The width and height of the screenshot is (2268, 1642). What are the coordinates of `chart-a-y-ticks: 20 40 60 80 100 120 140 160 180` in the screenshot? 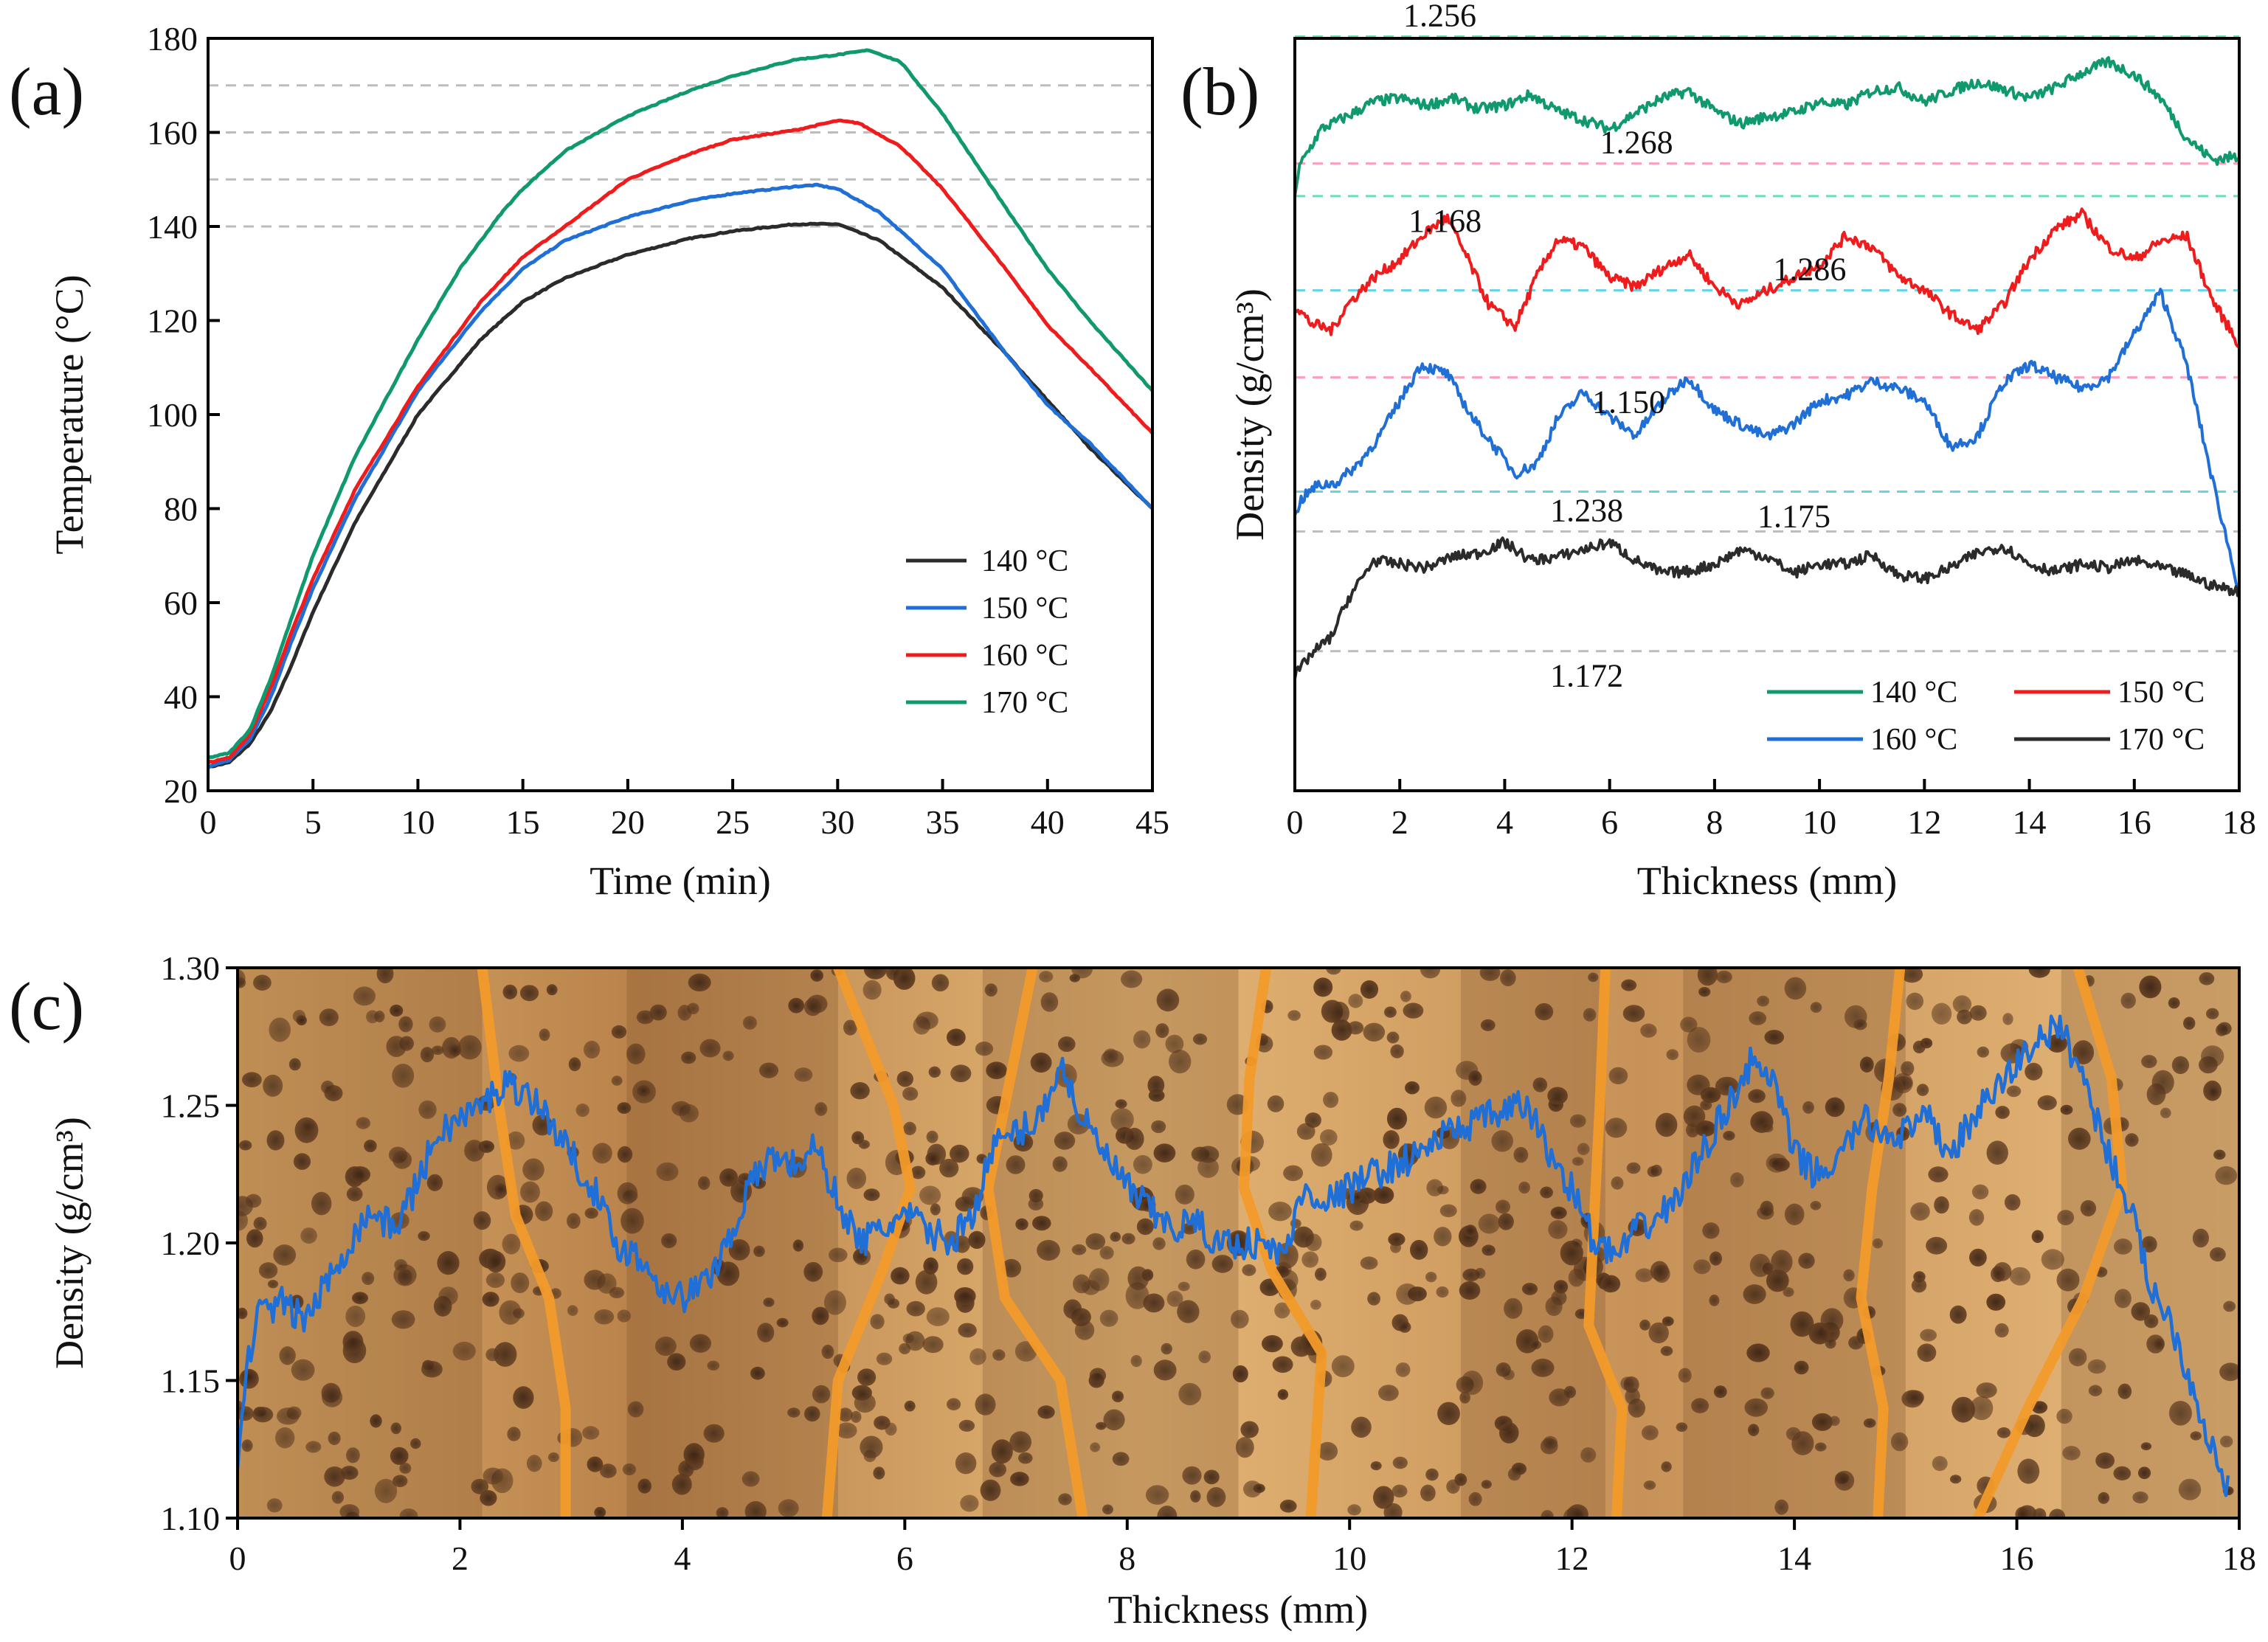 It's located at (183, 415).